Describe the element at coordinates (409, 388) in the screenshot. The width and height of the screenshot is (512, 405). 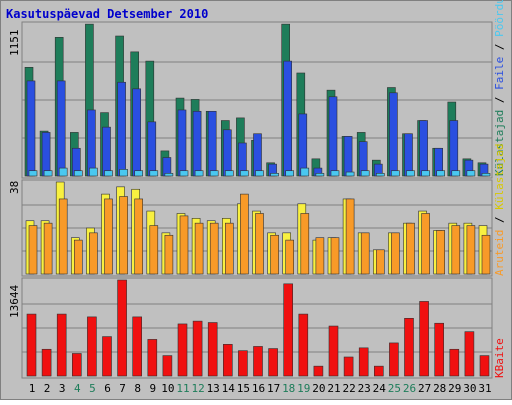
I see `x-tick-label: 26` at that location.